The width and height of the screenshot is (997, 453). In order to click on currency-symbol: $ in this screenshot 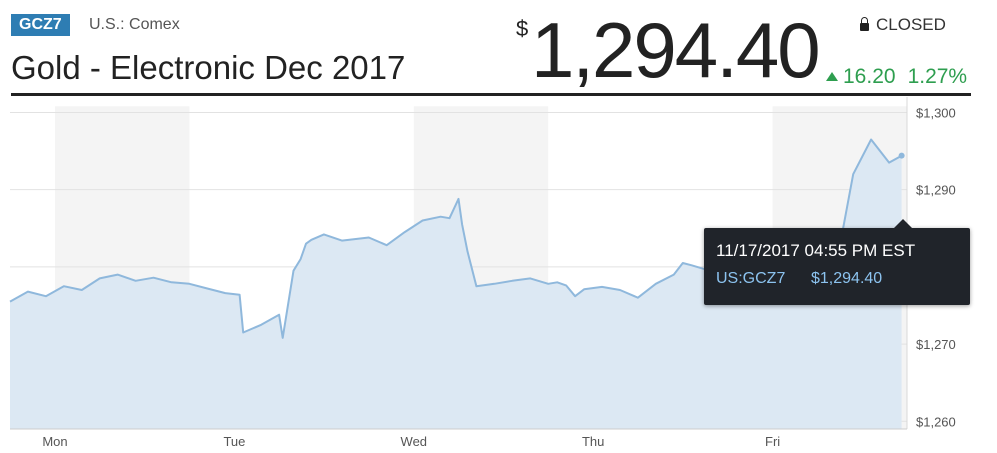, I will do `click(522, 28)`.